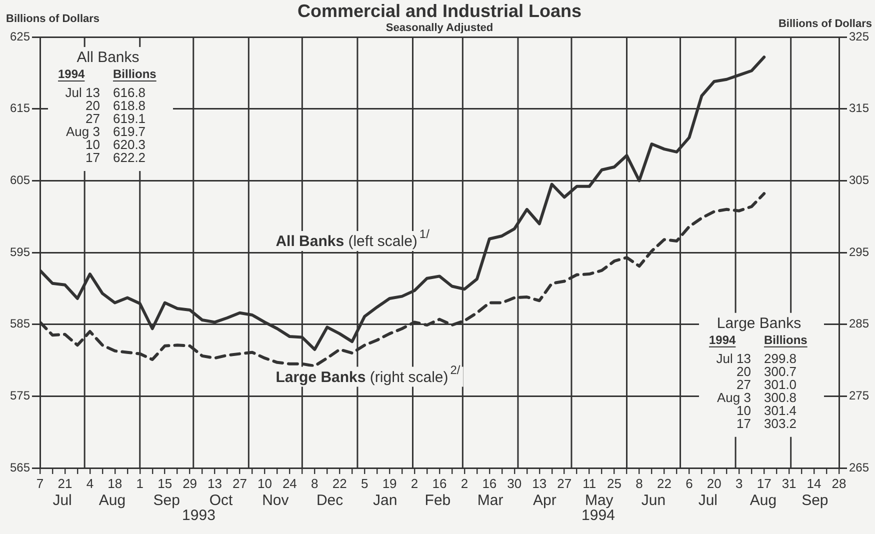 The width and height of the screenshot is (875, 534). Describe the element at coordinates (814, 483) in the screenshot. I see `x-tick-label: 14` at that location.